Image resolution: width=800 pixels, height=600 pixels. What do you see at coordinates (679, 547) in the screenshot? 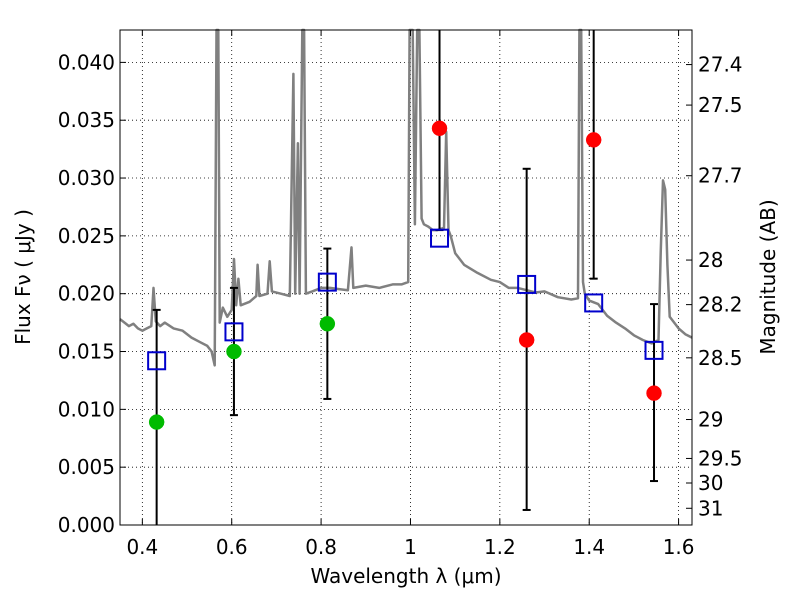
I see `x-tick-label: 1.6` at bounding box center [679, 547].